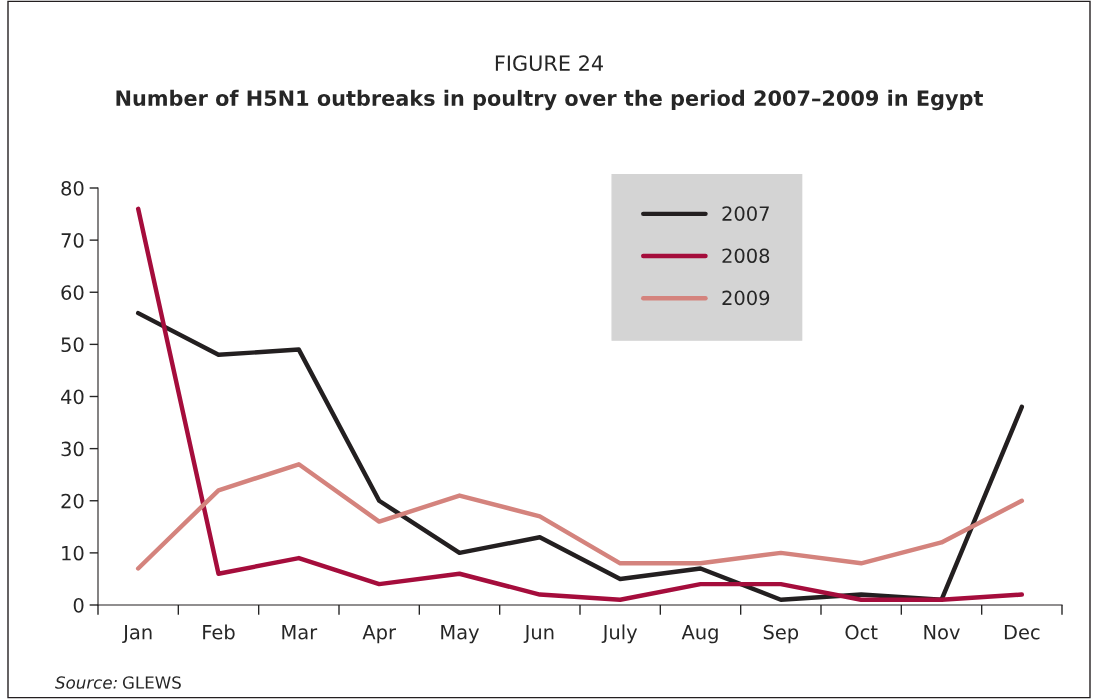 The image size is (1098, 699). What do you see at coordinates (746, 298) in the screenshot?
I see `legend-label: 2009` at bounding box center [746, 298].